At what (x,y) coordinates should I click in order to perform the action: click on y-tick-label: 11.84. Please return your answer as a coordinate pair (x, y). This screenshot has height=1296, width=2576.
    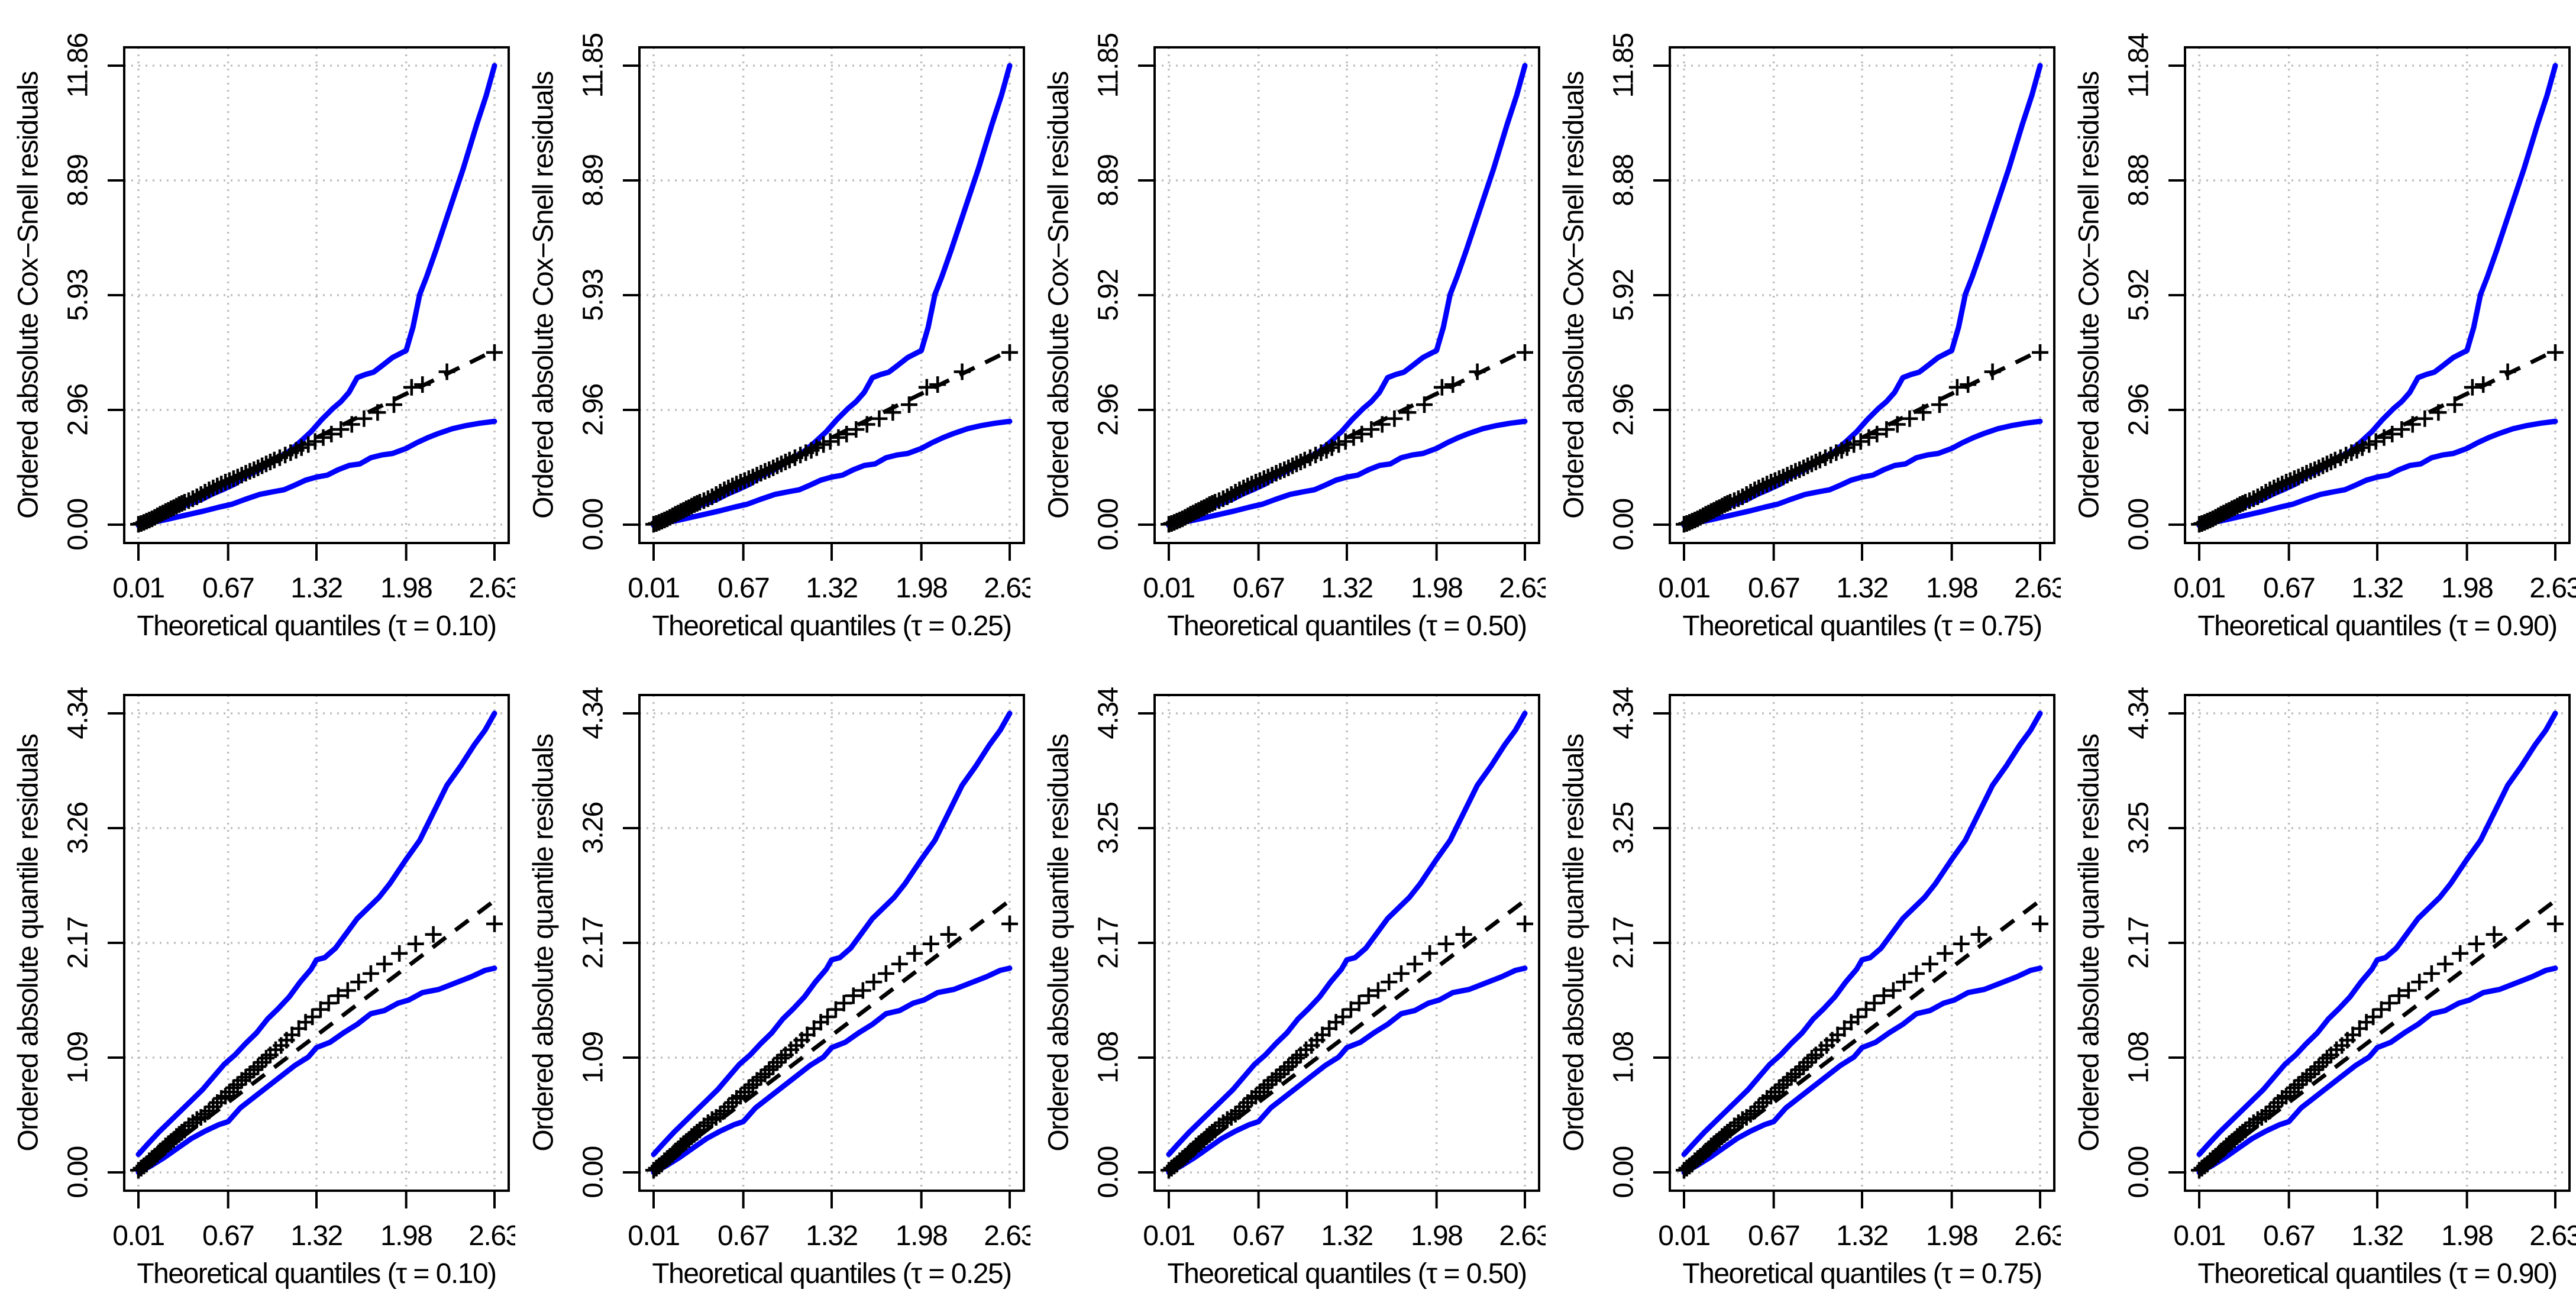
    Looking at the image, I should click on (2139, 65).